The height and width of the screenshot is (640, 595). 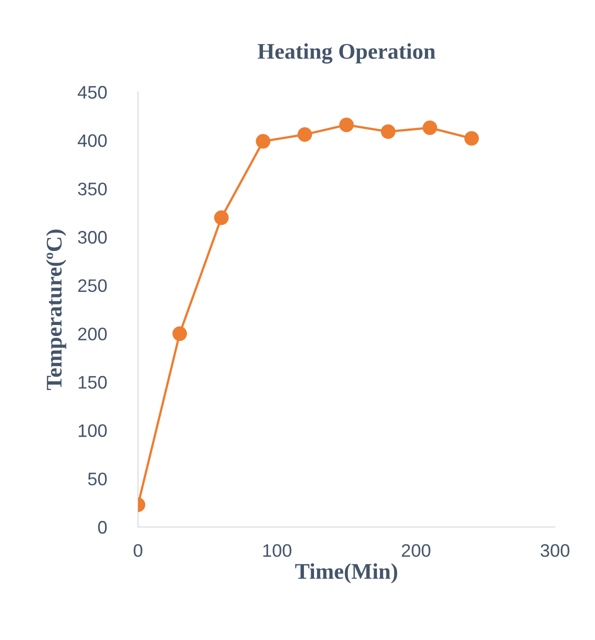 I want to click on y-tick-label: 100, so click(x=92, y=431).